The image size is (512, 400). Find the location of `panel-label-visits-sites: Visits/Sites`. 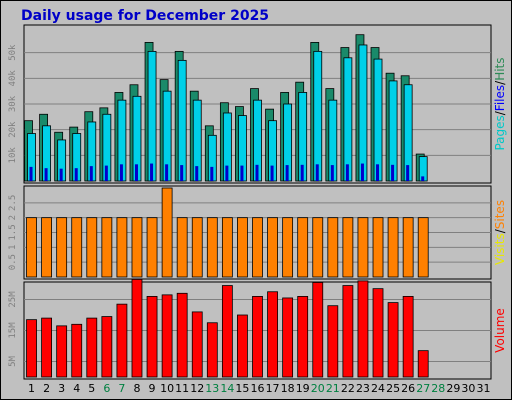

panel-label-visits-sites: Visits/Sites is located at coordinates (500, 232).